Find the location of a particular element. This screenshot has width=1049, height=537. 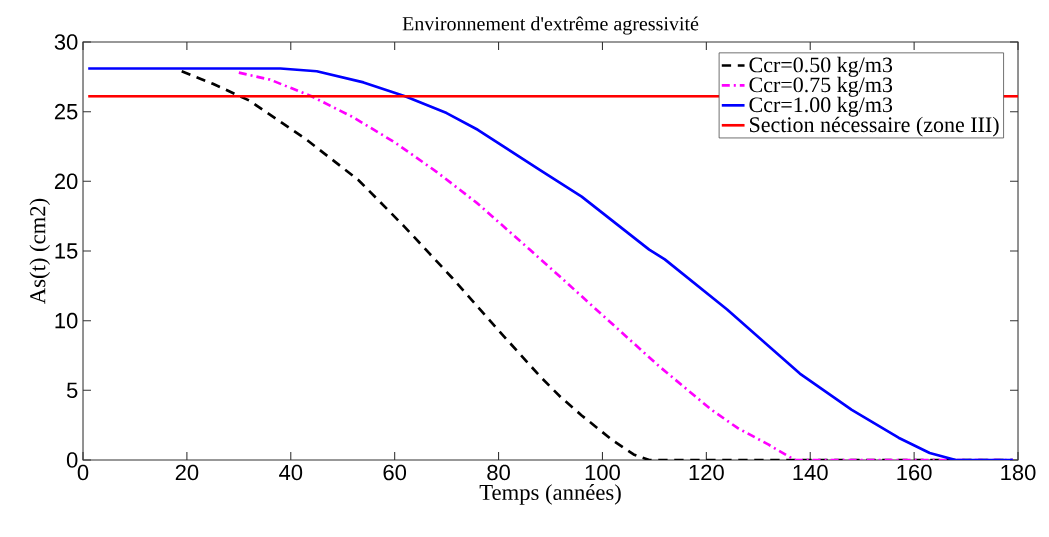

legend-label: Ccr=0.50 kg/m3 is located at coordinates (821, 66).